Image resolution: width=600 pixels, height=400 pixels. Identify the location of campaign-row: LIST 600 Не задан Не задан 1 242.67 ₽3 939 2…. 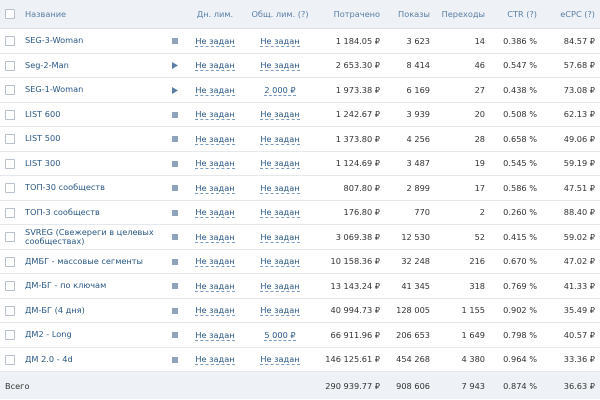
(300, 114).